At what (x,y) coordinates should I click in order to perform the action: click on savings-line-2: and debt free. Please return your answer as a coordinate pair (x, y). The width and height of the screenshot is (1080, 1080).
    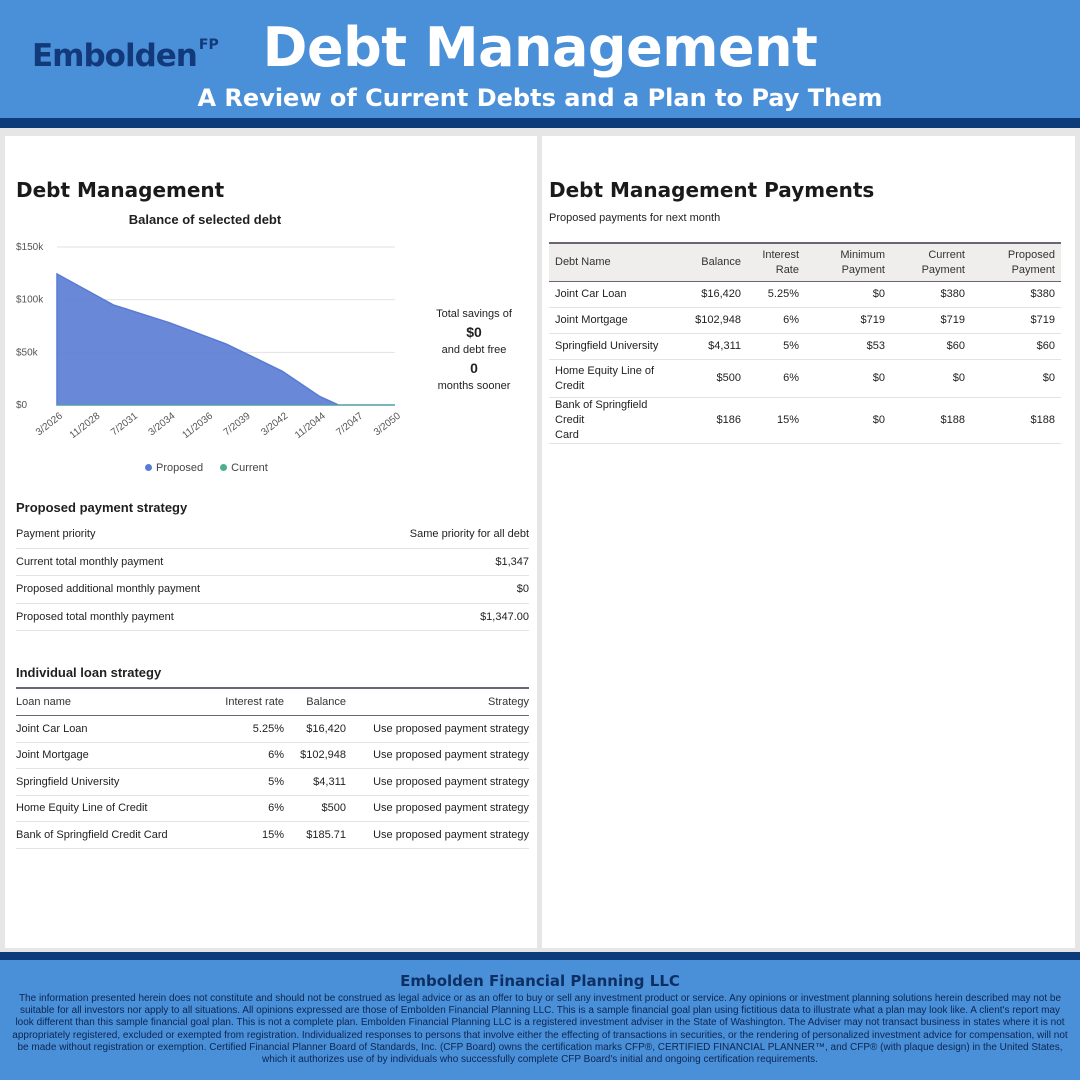
    Looking at the image, I should click on (474, 350).